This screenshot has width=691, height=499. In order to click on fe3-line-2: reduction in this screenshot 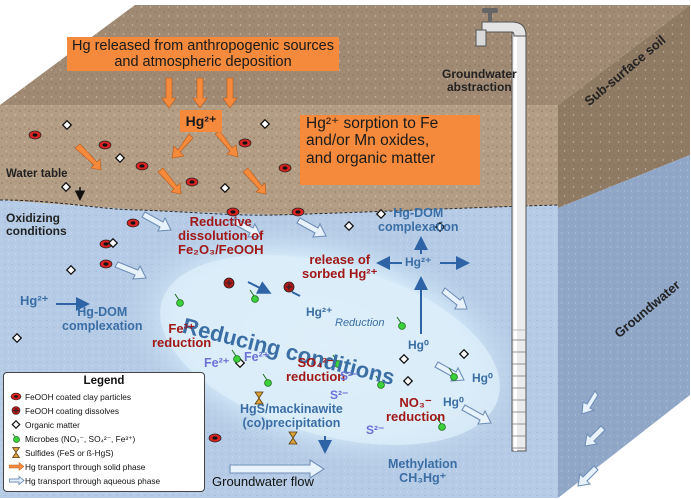, I will do `click(182, 343)`.